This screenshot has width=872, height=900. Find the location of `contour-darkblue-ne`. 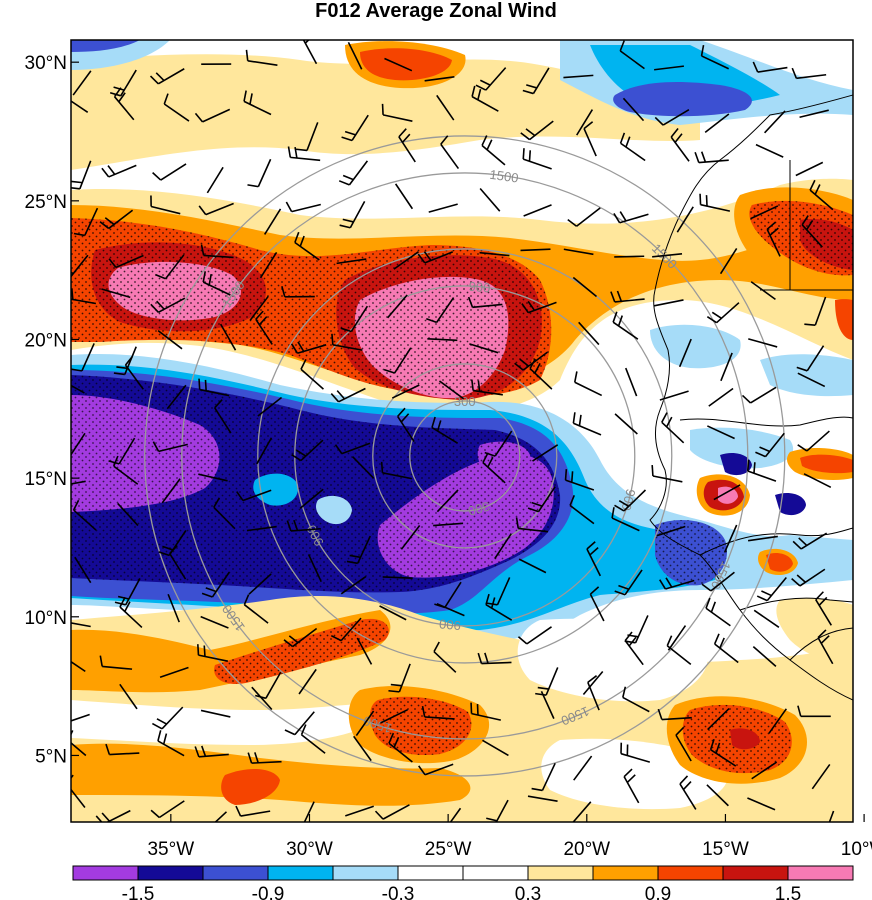

contour-darkblue-ne is located at coordinates (682, 99).